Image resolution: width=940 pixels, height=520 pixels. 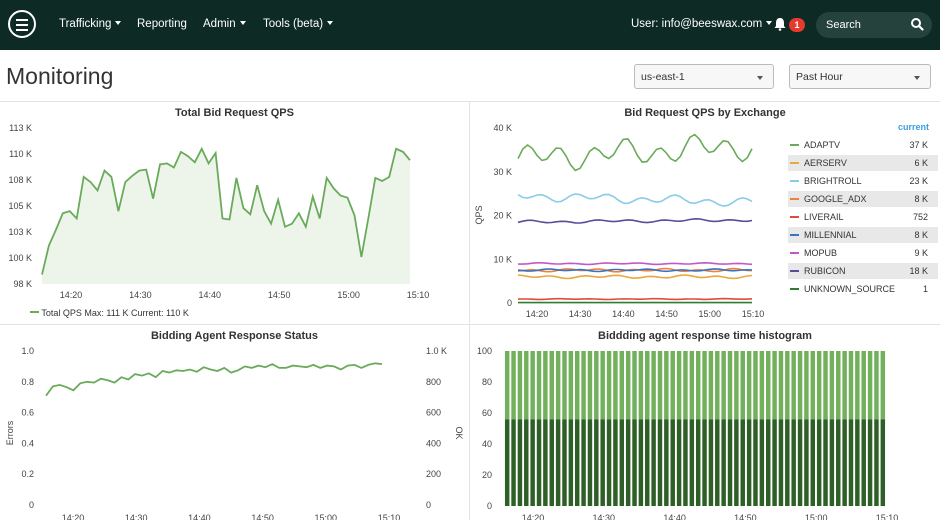 What do you see at coordinates (10, 432) in the screenshot?
I see `y-axis-label-left: Errors` at bounding box center [10, 432].